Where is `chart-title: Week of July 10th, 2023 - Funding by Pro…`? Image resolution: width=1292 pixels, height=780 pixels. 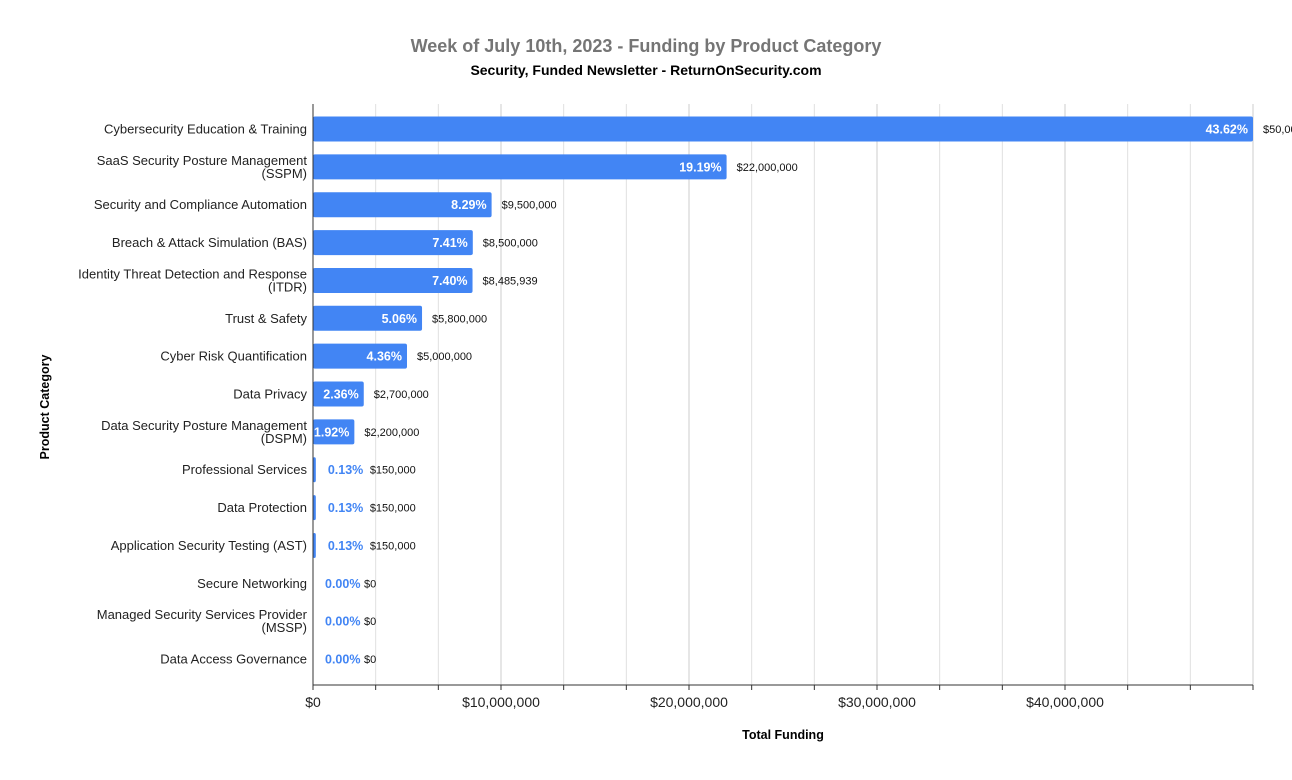
chart-title: Week of July 10th, 2023 - Funding by Pro… is located at coordinates (646, 46).